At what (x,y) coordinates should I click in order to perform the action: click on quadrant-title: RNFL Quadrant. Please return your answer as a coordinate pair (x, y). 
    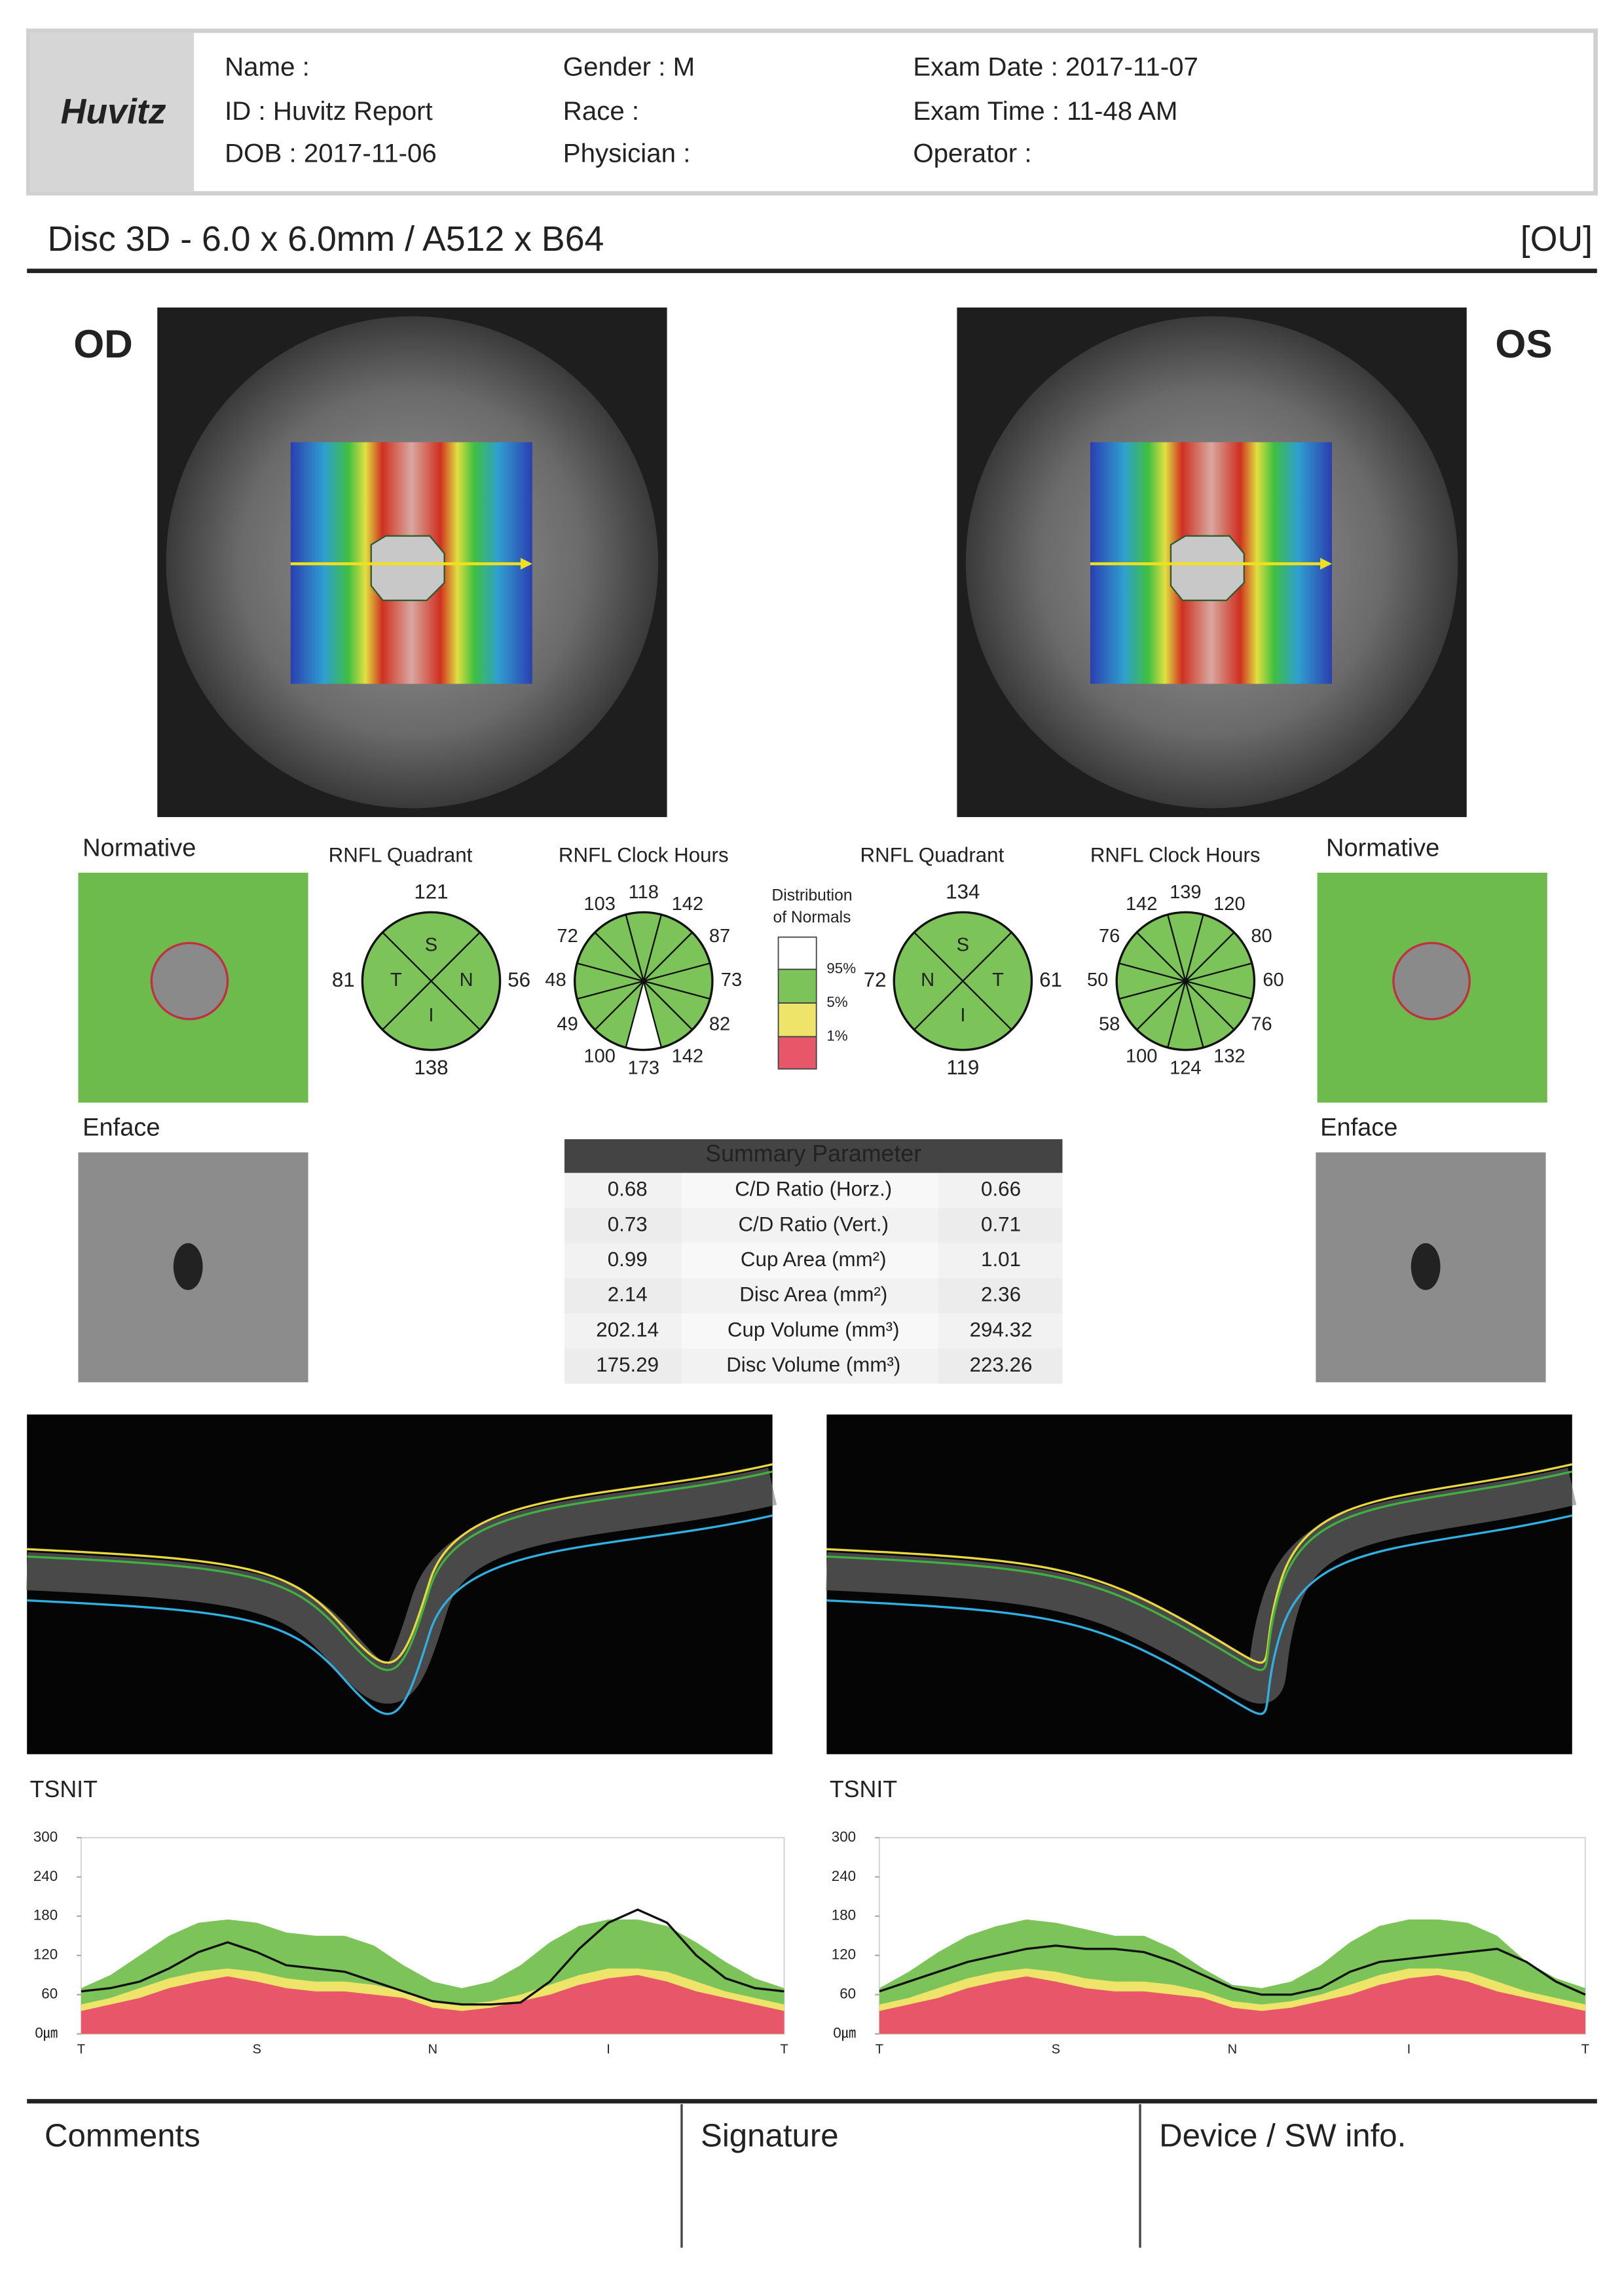
    Looking at the image, I should click on (401, 855).